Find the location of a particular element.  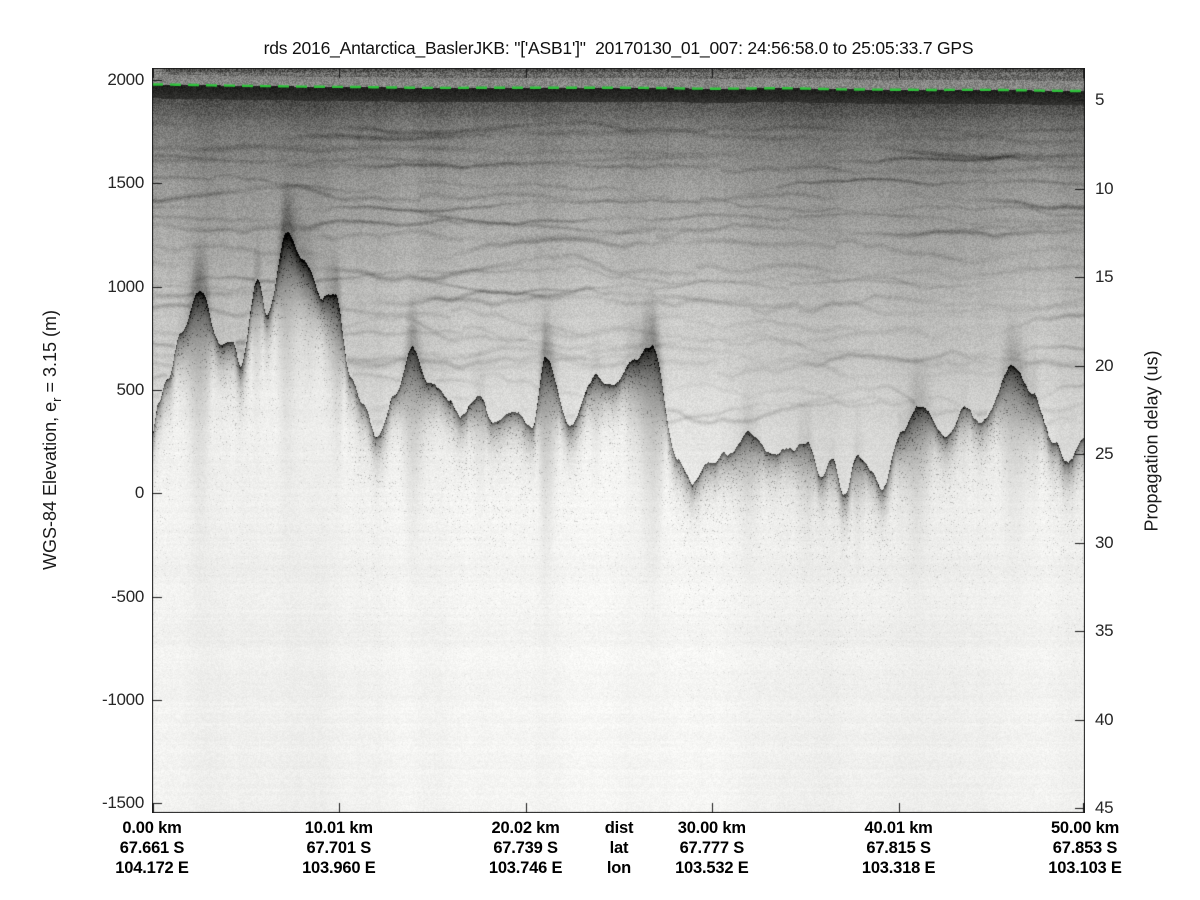

left-axis-label: WGS-84 Elevation, er = 3.15 (m) is located at coordinates (52, 440).